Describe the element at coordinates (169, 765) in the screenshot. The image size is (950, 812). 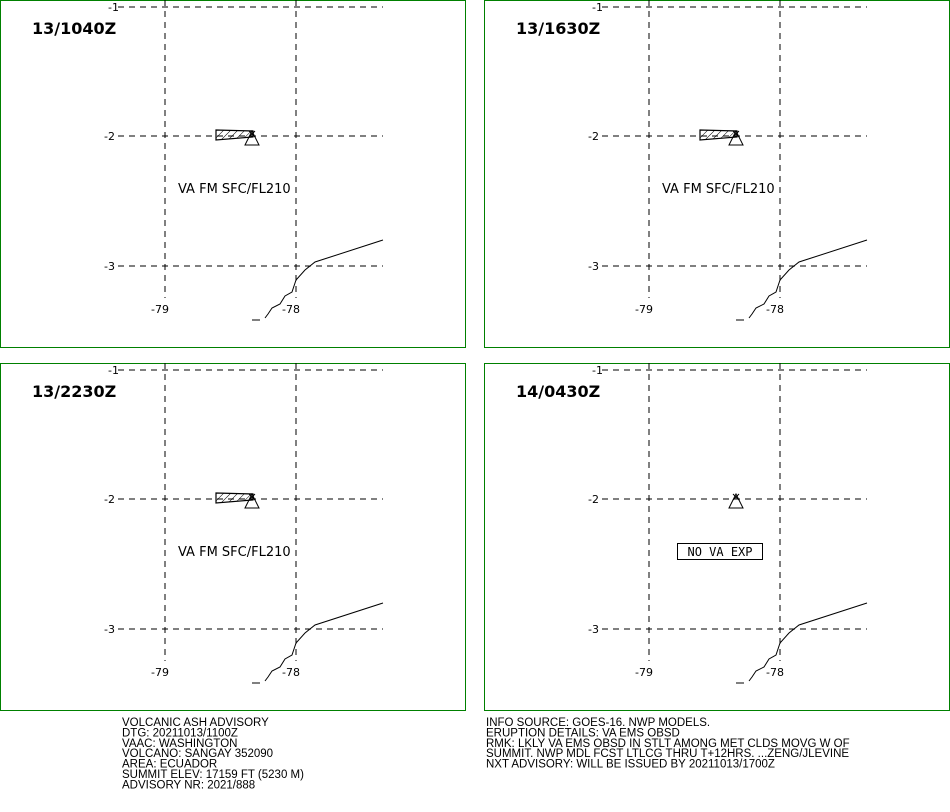
I see `advisory-line: AREA: ECUADOR` at that location.